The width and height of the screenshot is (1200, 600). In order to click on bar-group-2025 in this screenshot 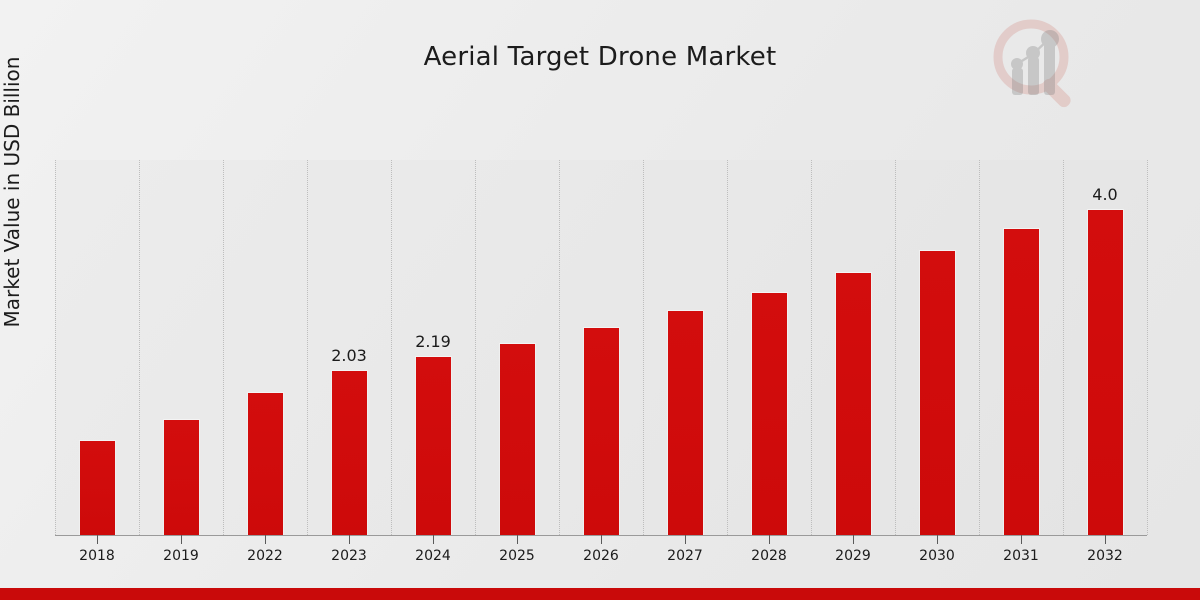, I will do `click(517, 347)`.